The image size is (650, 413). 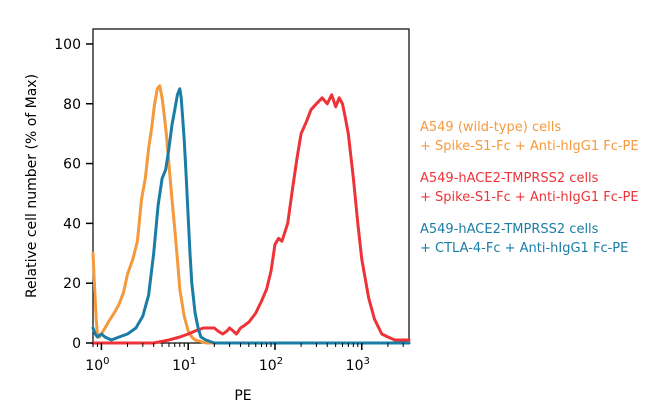 What do you see at coordinates (244, 358) in the screenshot?
I see `x-axis: 10⁰ 10¹ 10² 10³` at bounding box center [244, 358].